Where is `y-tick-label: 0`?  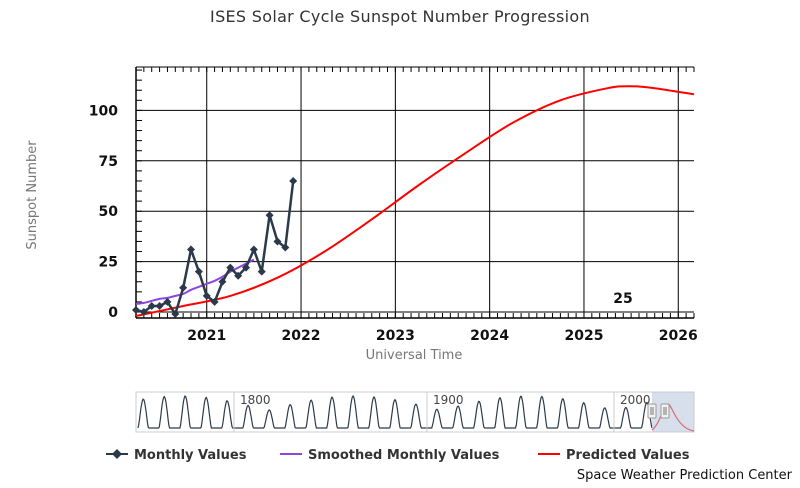 y-tick-label: 0 is located at coordinates (113, 313).